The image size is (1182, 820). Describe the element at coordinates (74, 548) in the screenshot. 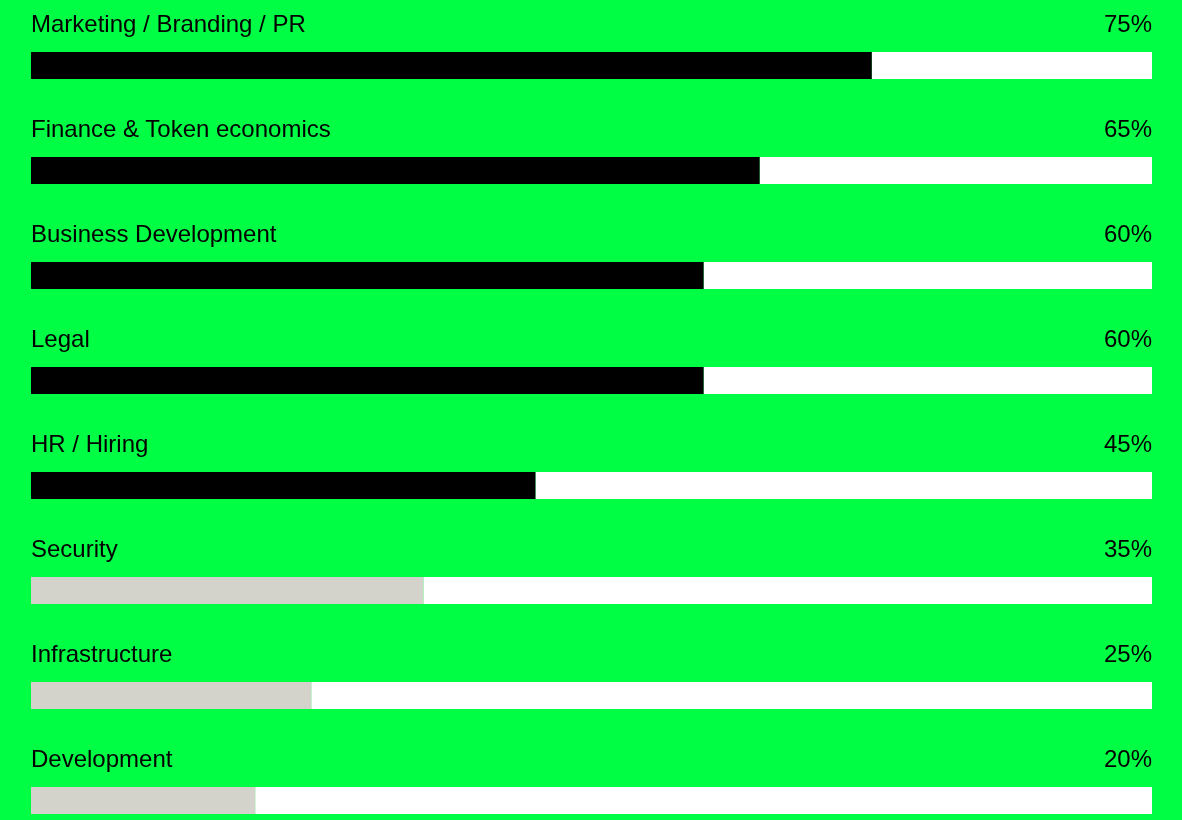

I see `y-tick-label: Security` at that location.